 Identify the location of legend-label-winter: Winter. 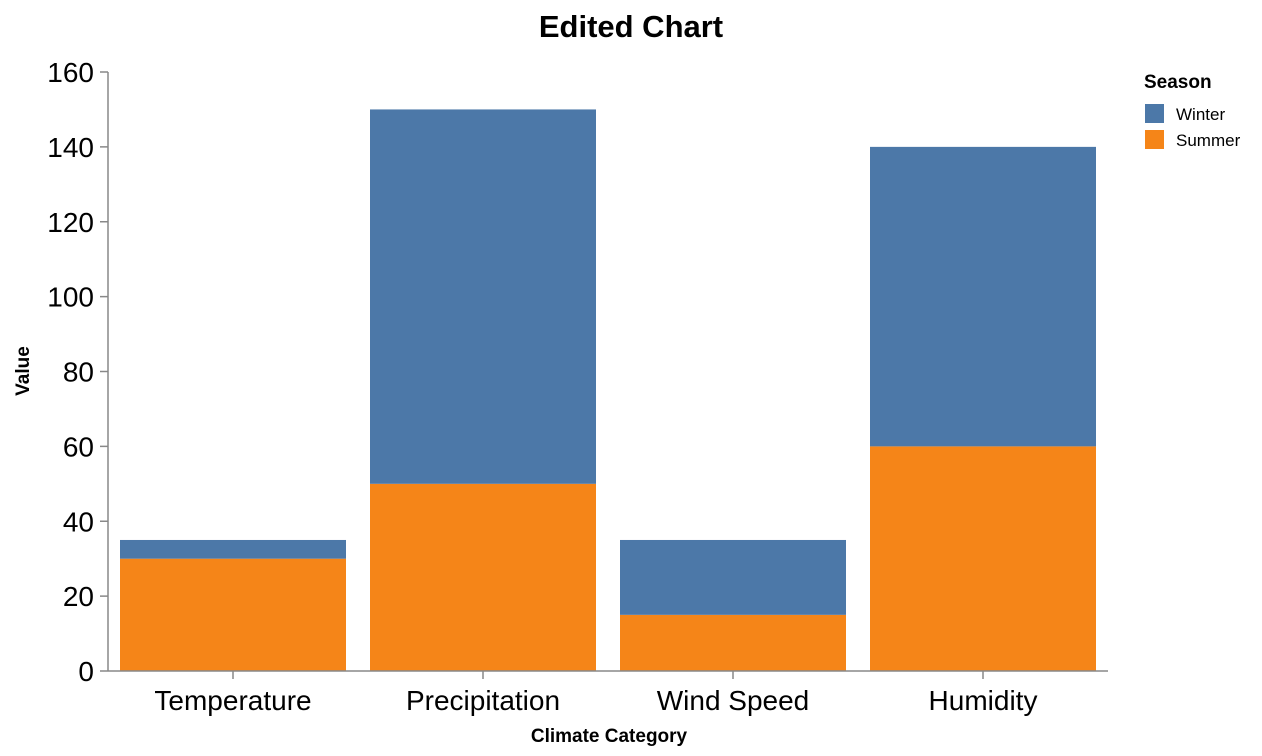
(1200, 114).